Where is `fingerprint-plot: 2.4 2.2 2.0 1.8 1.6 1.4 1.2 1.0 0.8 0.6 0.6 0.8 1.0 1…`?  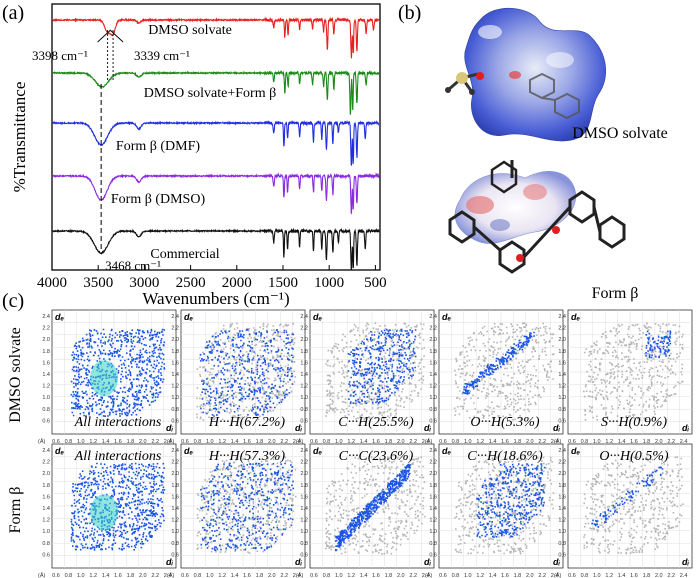 fingerprint-plot: 2.4 2.2 2.0 1.8 1.6 1.4 1.2 1.0 0.8 0.6 0.6 0.8 1.0 1… is located at coordinates (365, 377).